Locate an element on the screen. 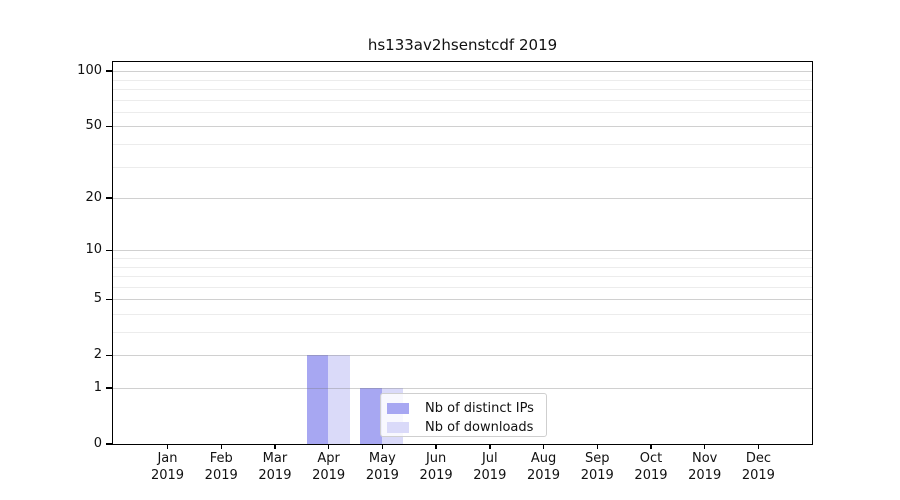 This screenshot has width=900, height=500. legend-label-distinct-ips: Nb of distinct IPs is located at coordinates (479, 408).